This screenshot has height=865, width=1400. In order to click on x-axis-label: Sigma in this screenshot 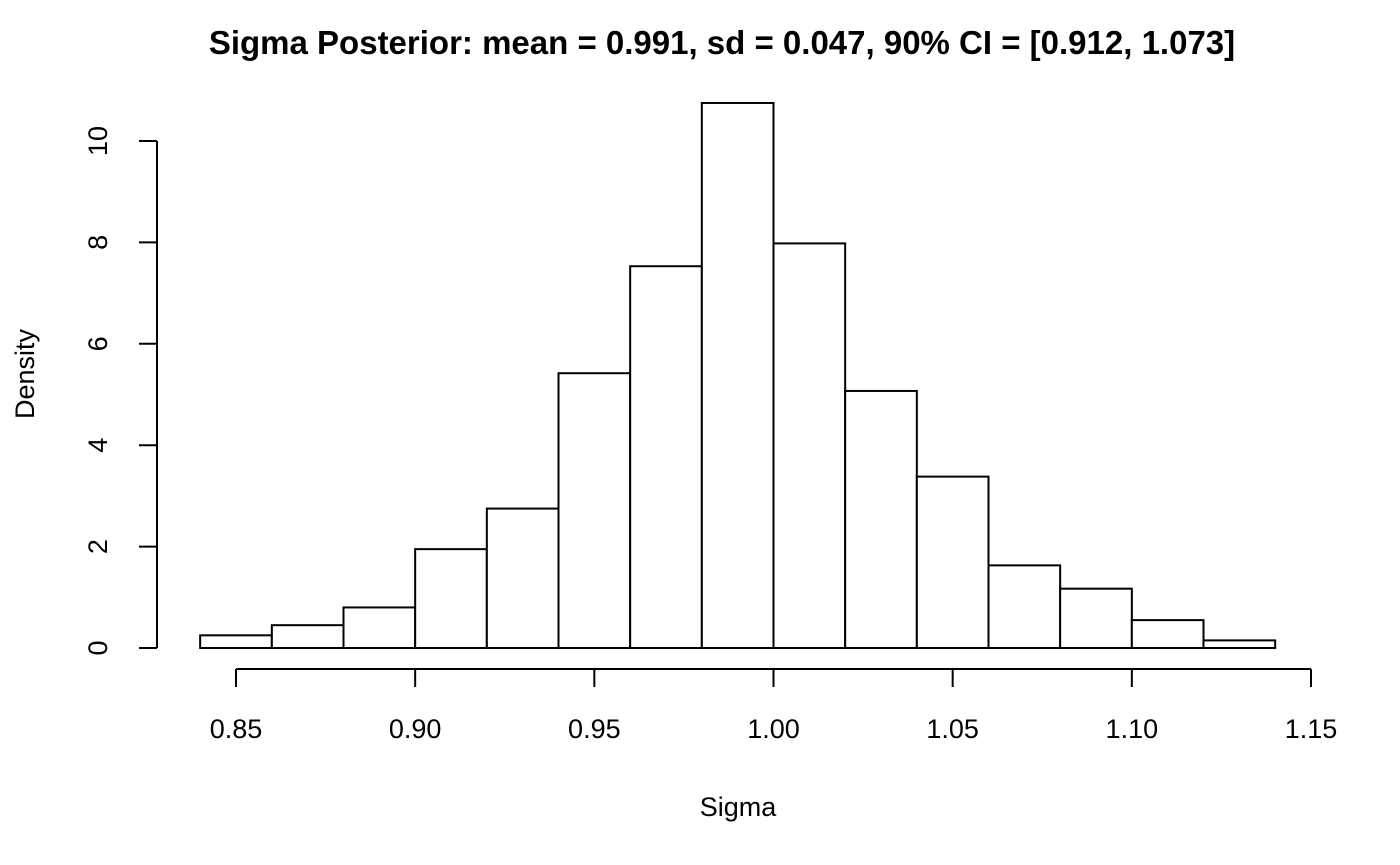, I will do `click(739, 807)`.